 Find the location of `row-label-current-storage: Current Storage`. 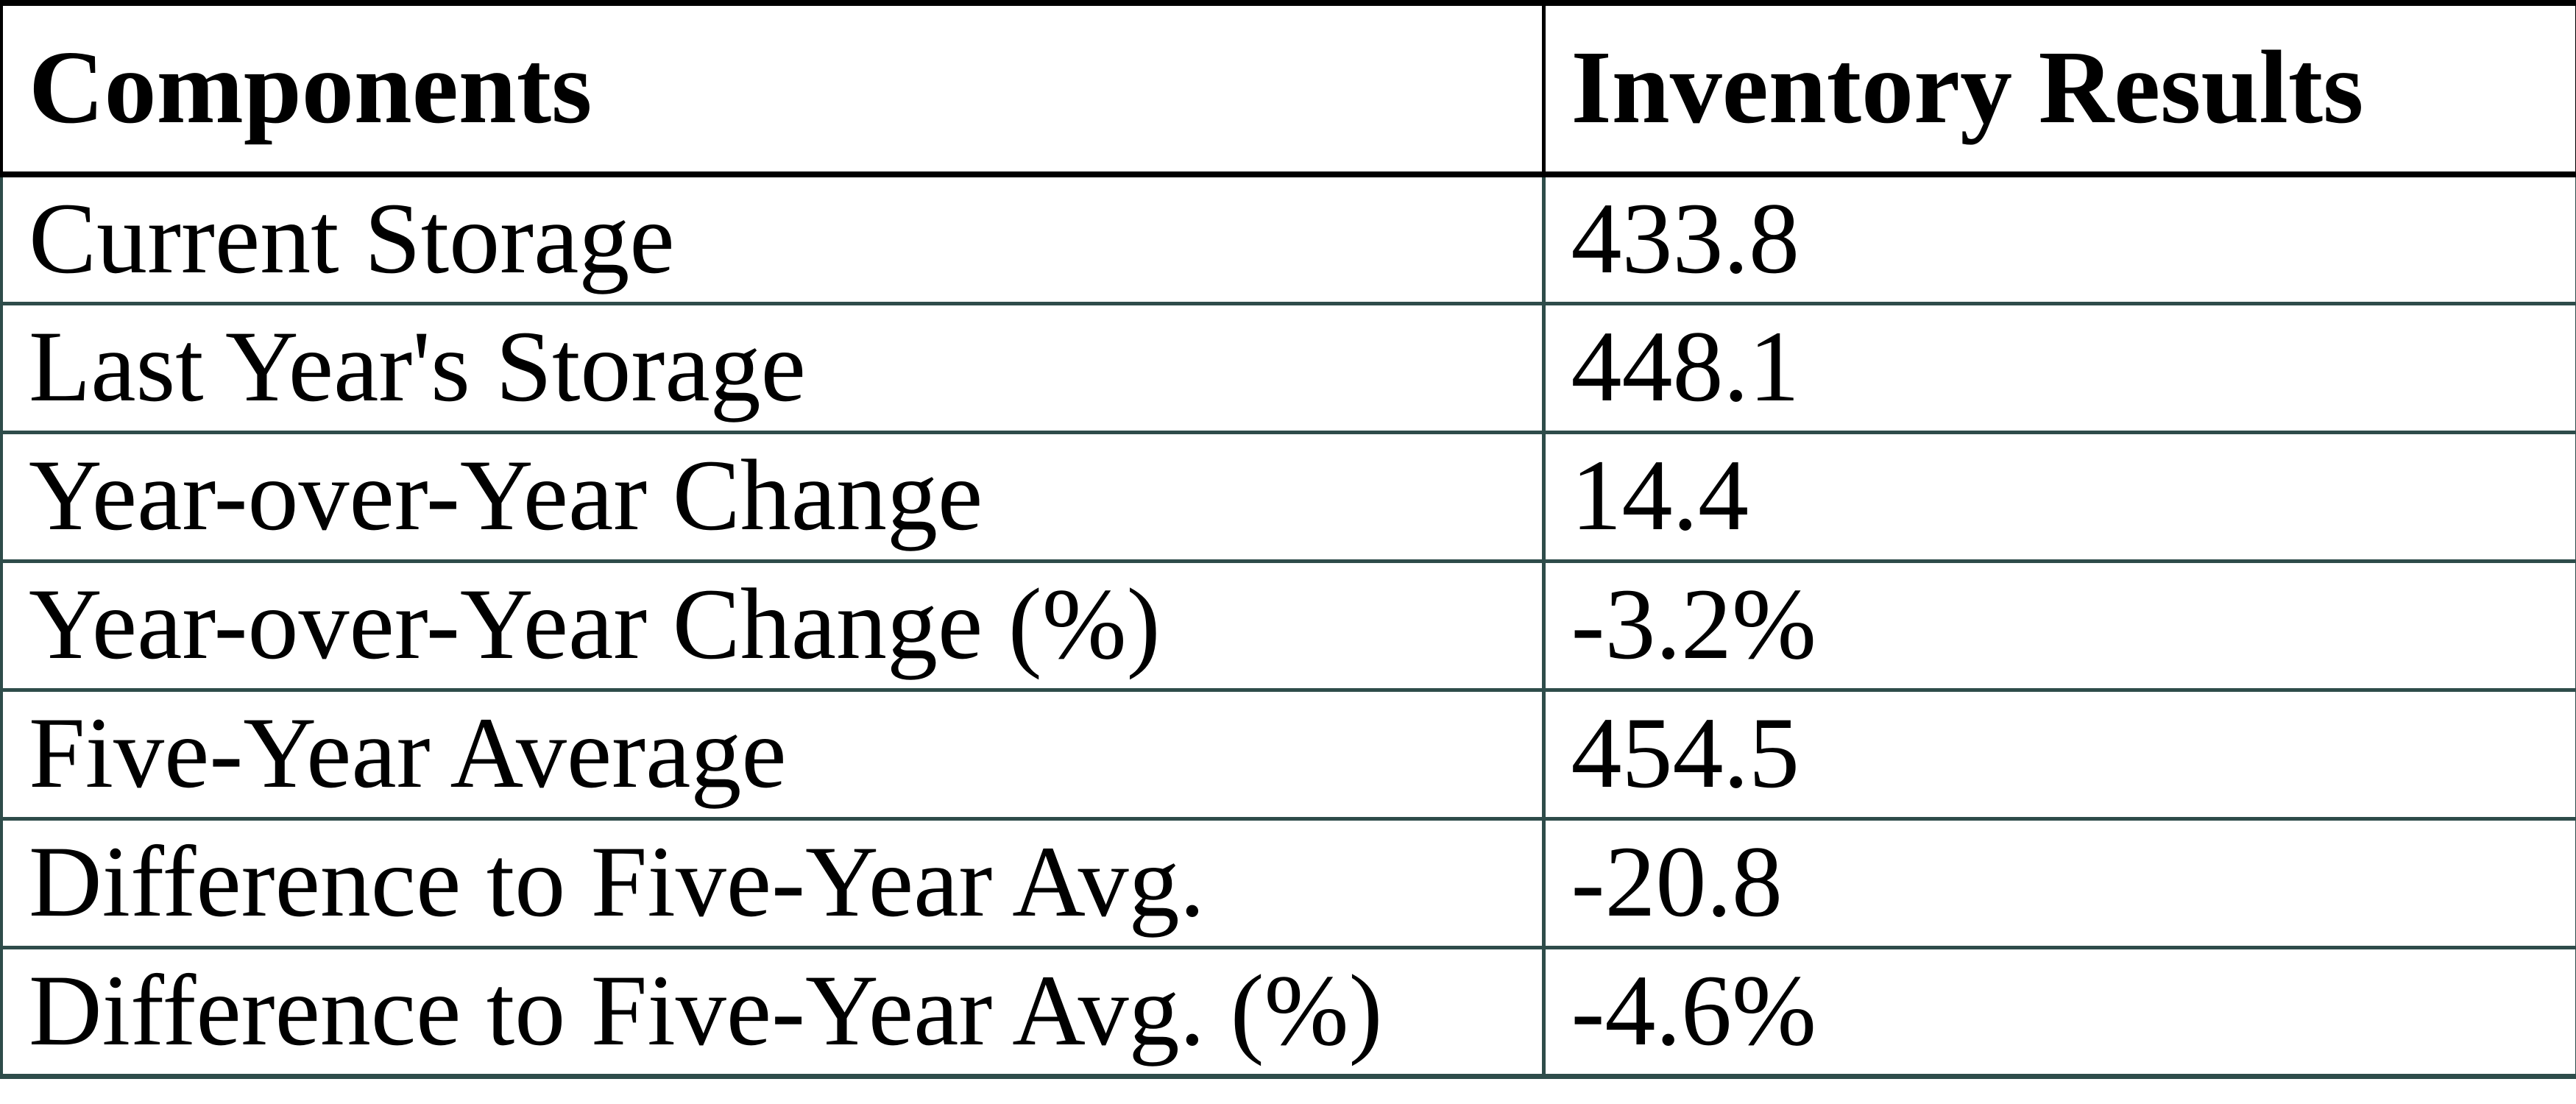

row-label-current-storage: Current Storage is located at coordinates (773, 239).